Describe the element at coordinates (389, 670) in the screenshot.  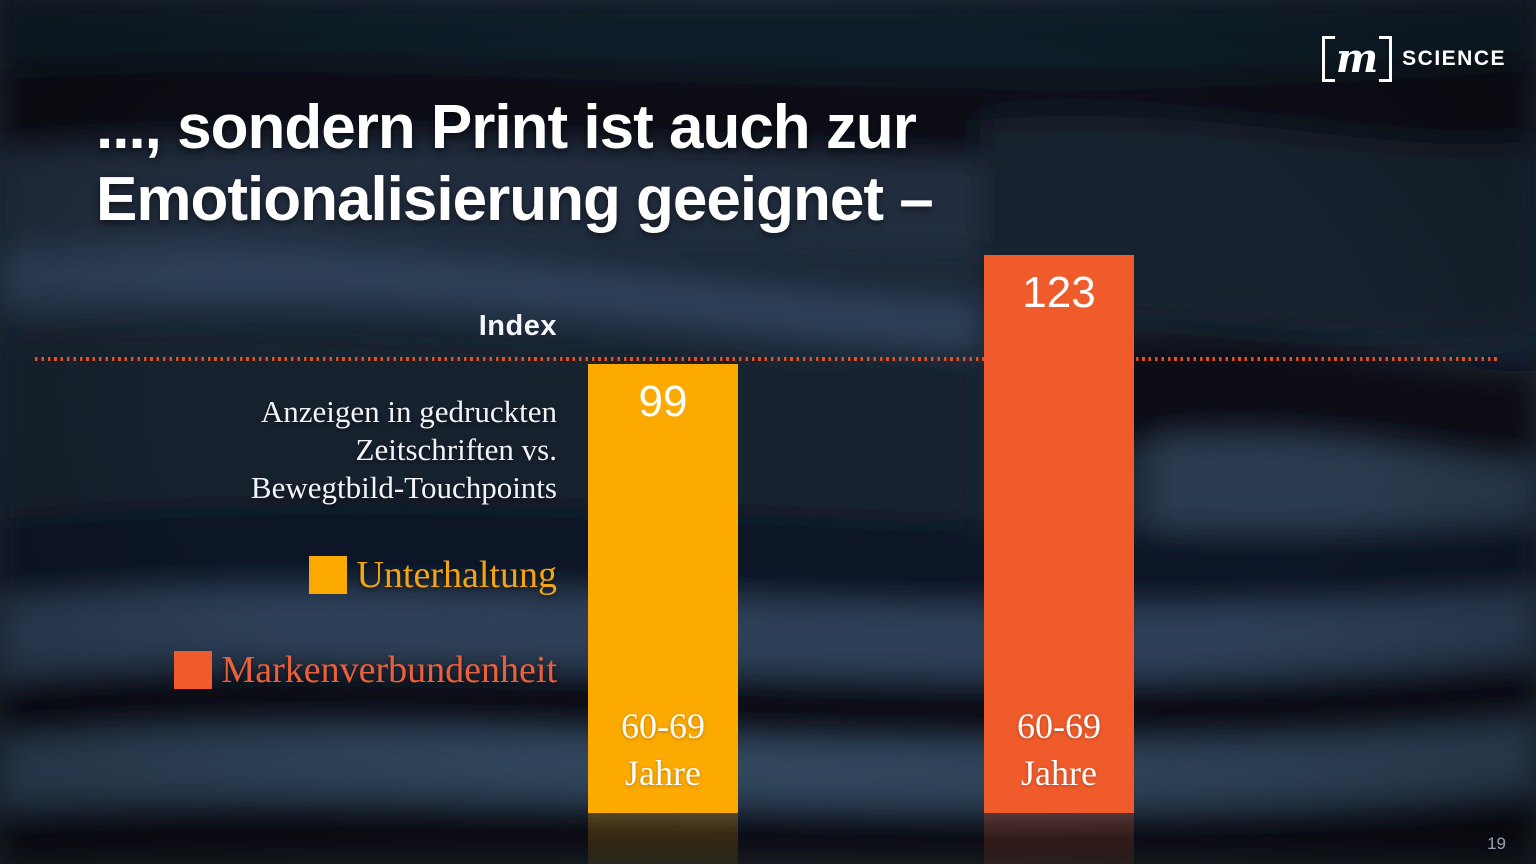
I see `legend-label: Markenverbundenheit` at that location.